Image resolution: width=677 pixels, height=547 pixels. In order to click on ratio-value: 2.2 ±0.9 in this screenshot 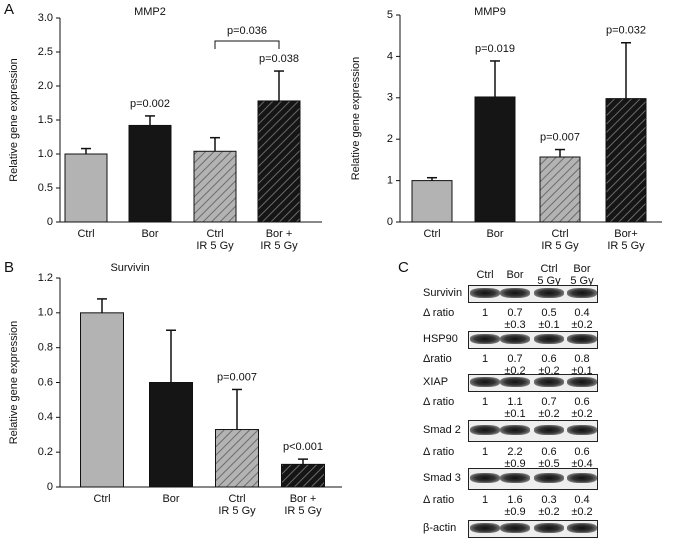, I will do `click(515, 458)`.